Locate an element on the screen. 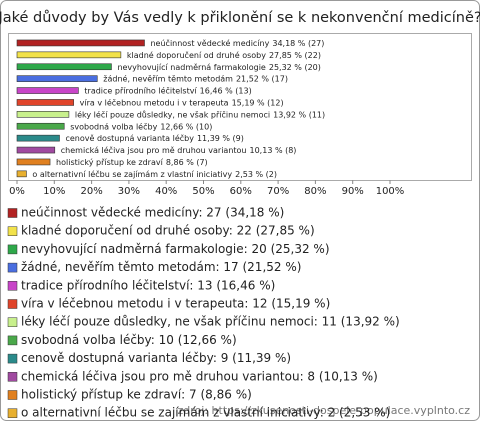 The image size is (480, 425). bar-value-label: 11,39 % (9) is located at coordinates (220, 138).